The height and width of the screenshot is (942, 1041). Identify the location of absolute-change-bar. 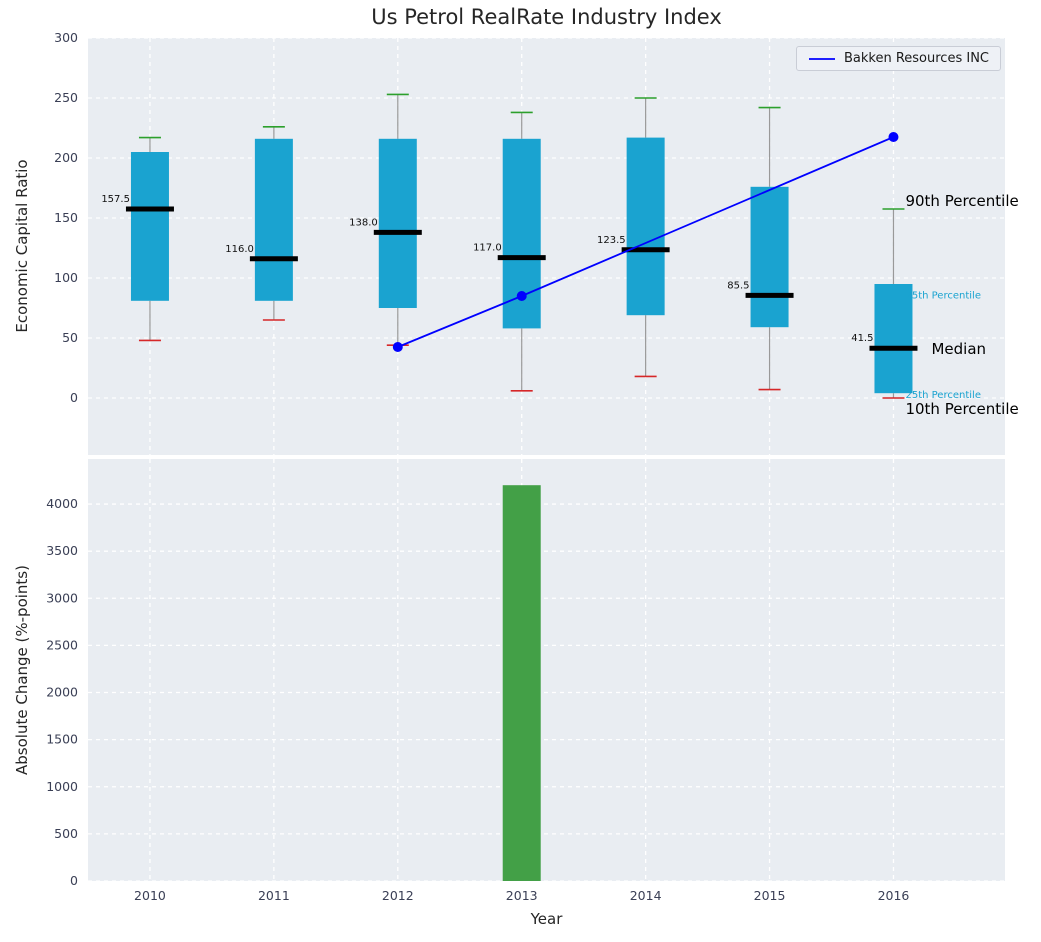
(521, 683).